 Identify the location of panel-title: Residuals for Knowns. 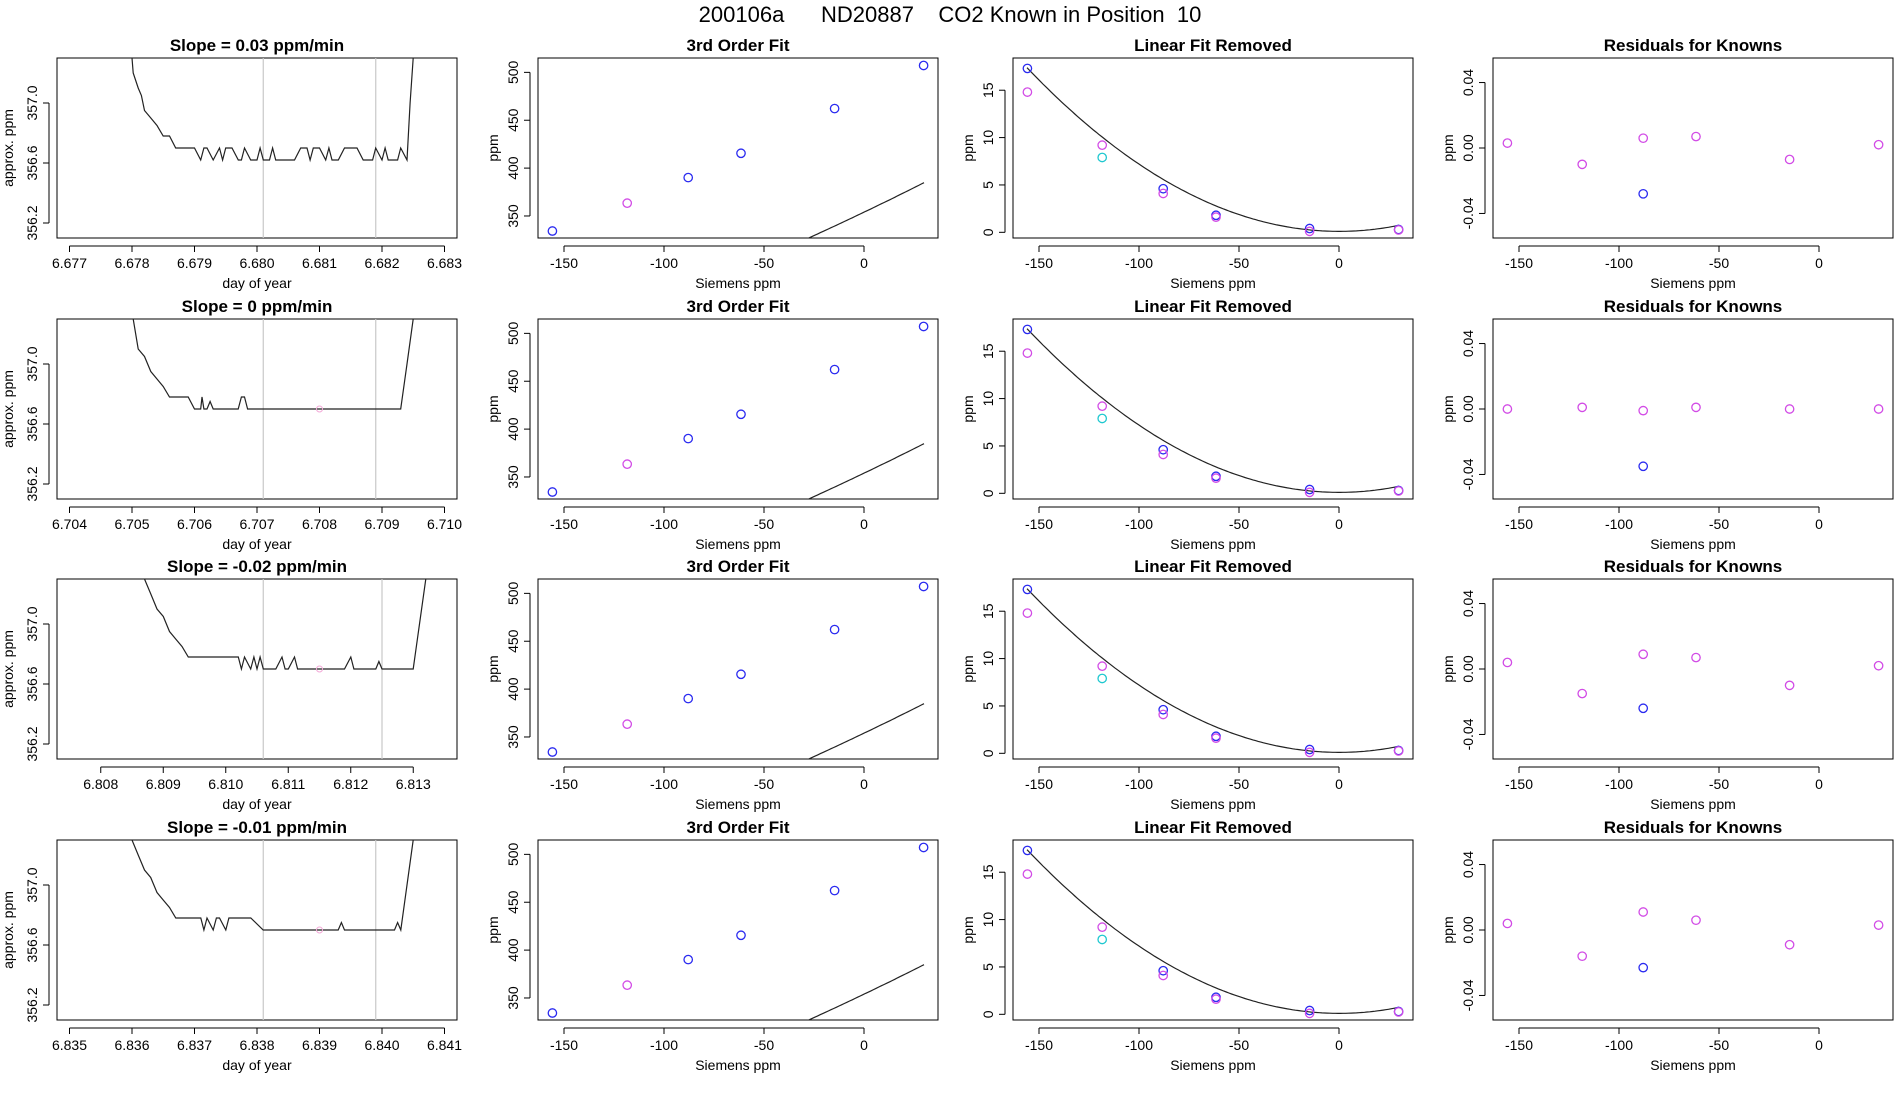
(1693, 306).